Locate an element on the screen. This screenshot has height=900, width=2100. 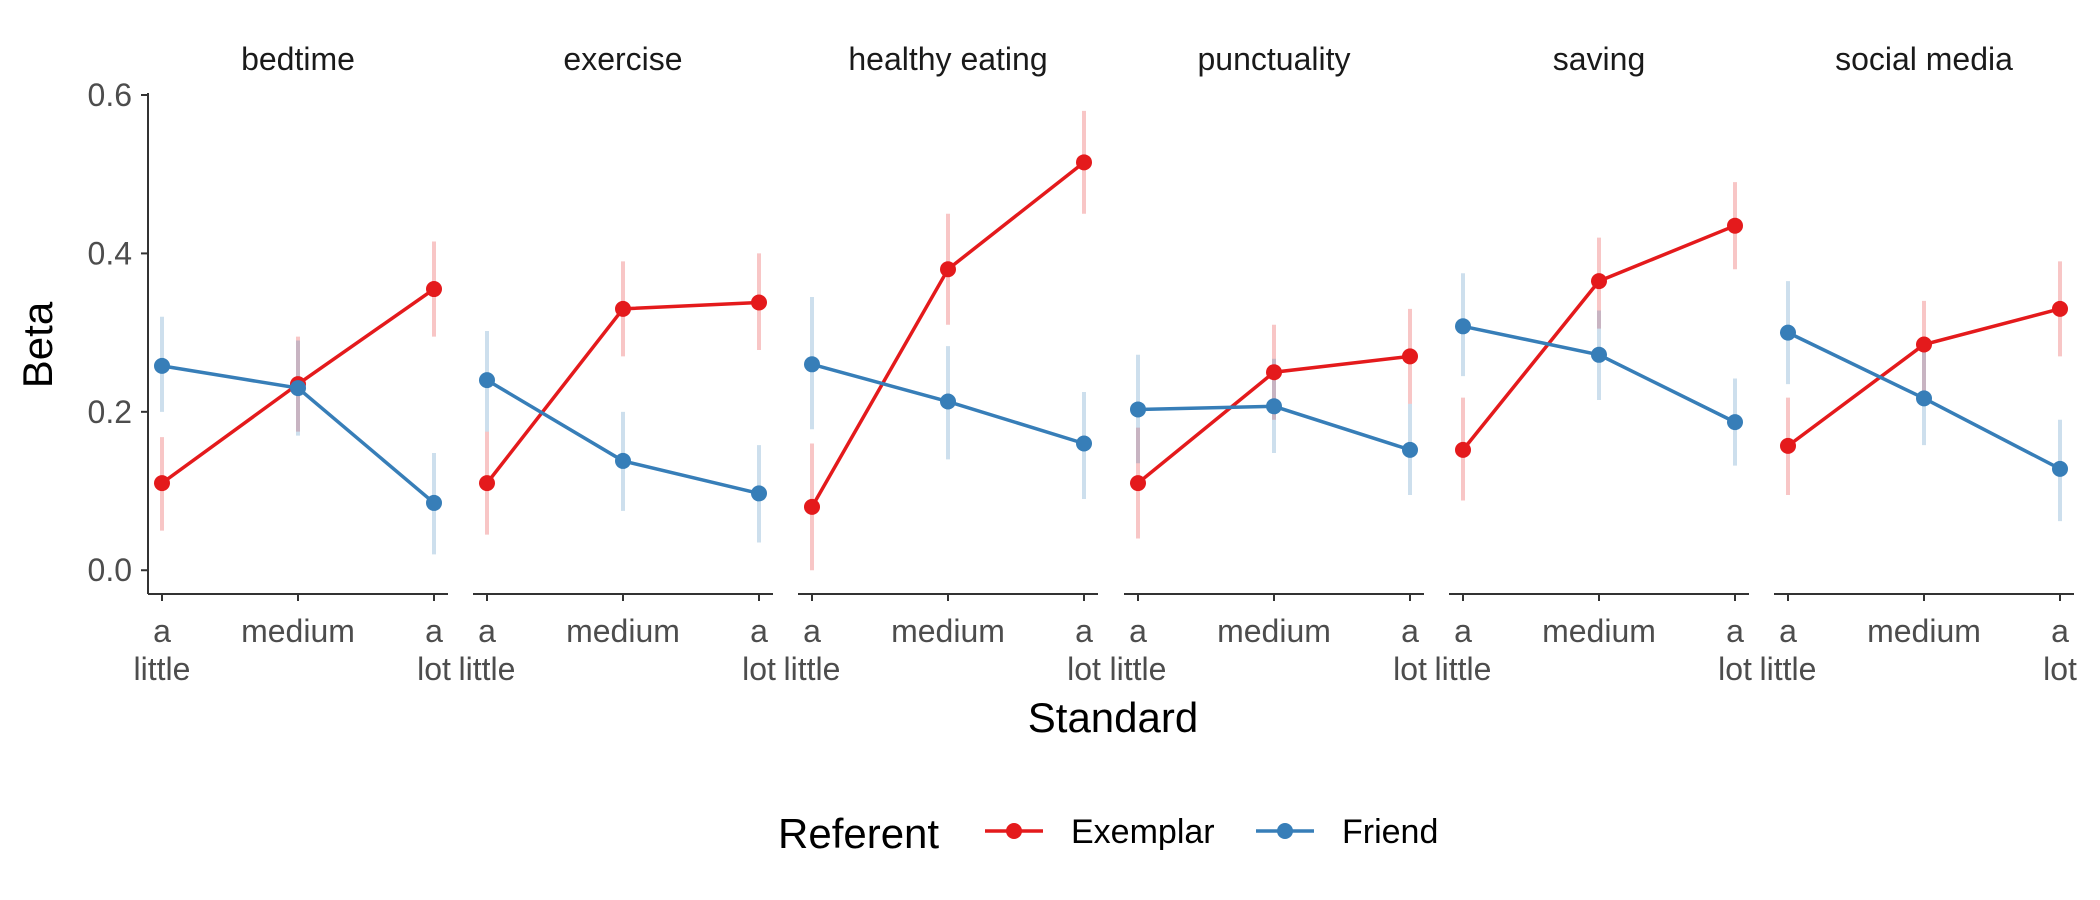
legend-item: Exemplar is located at coordinates (1100, 832).